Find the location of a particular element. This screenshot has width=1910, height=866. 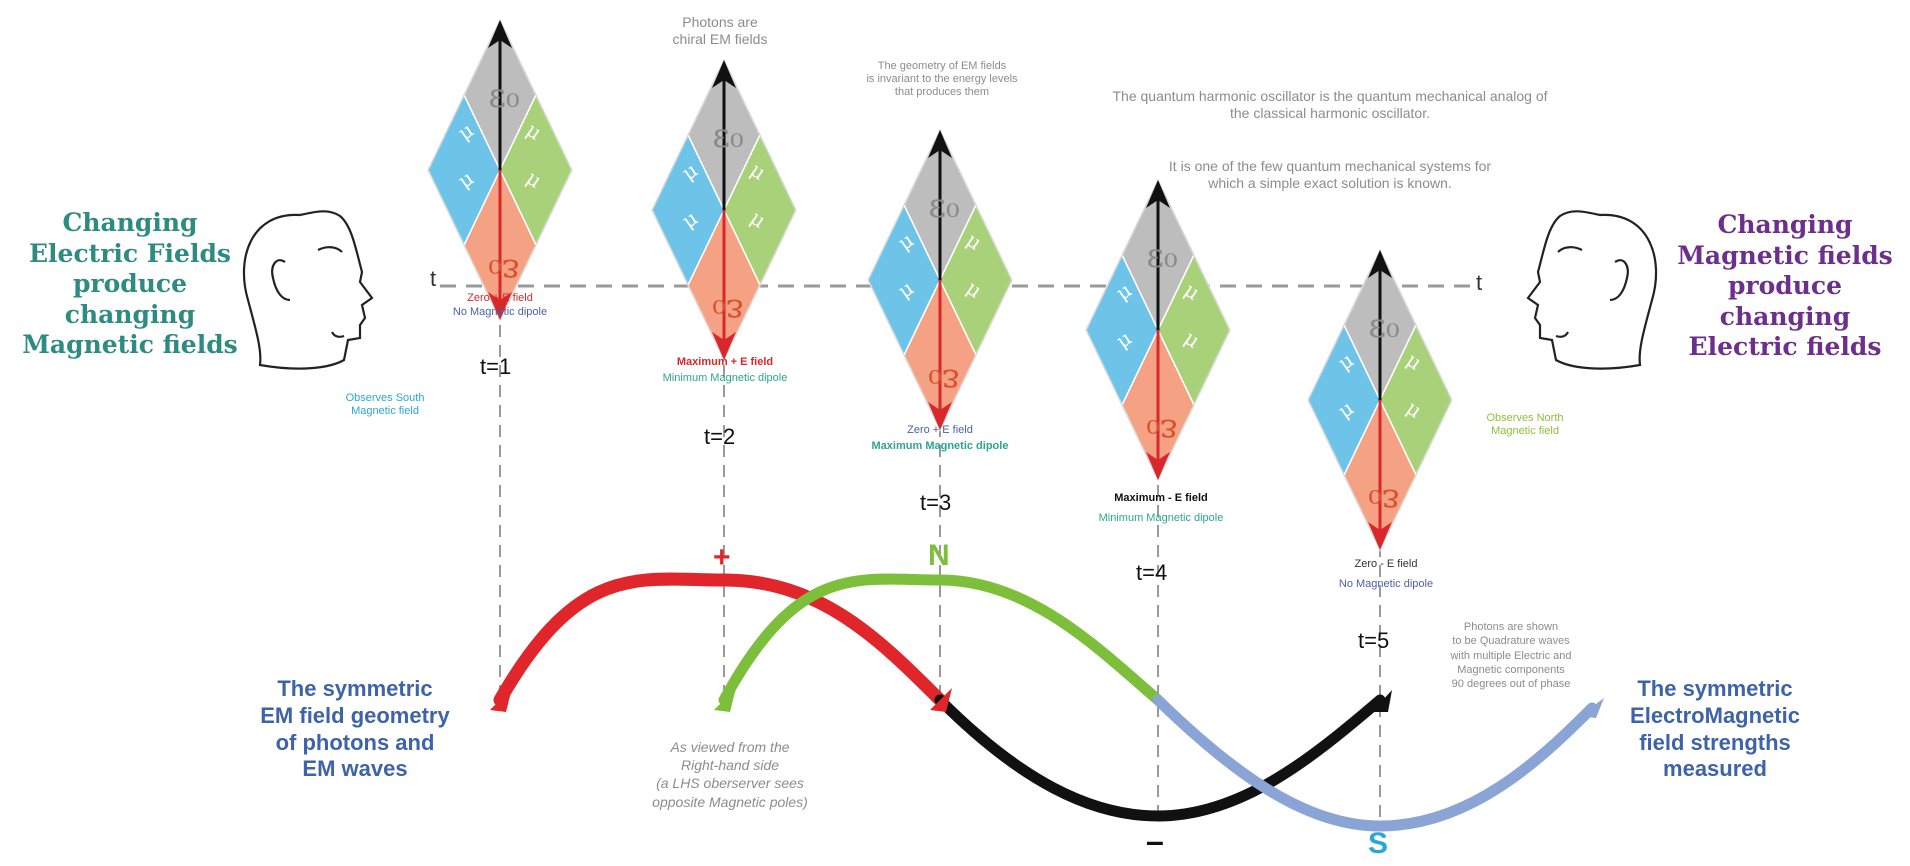

observer-right-note: Observes North Magnetic field is located at coordinates (1525, 425).